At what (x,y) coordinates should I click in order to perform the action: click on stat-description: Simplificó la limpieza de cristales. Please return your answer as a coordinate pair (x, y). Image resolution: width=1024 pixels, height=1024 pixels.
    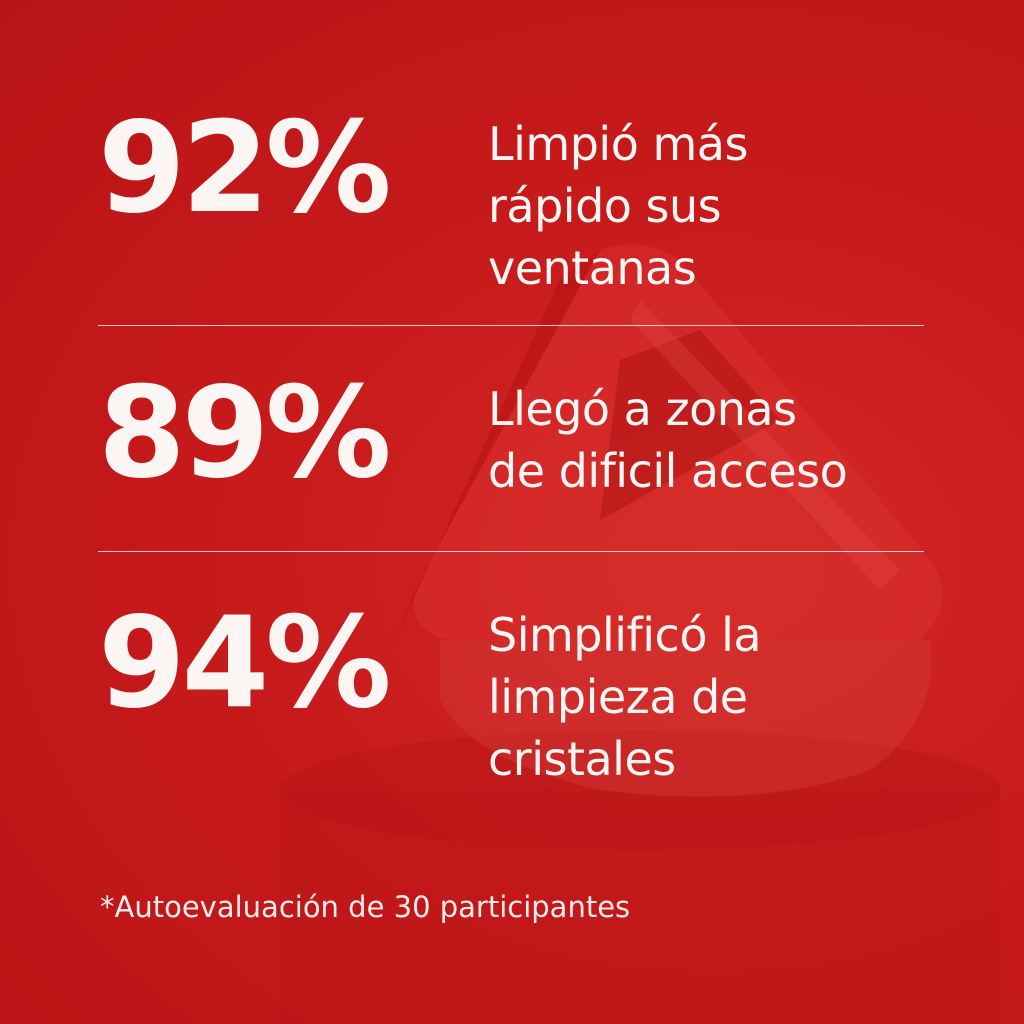
    Looking at the image, I should click on (625, 697).